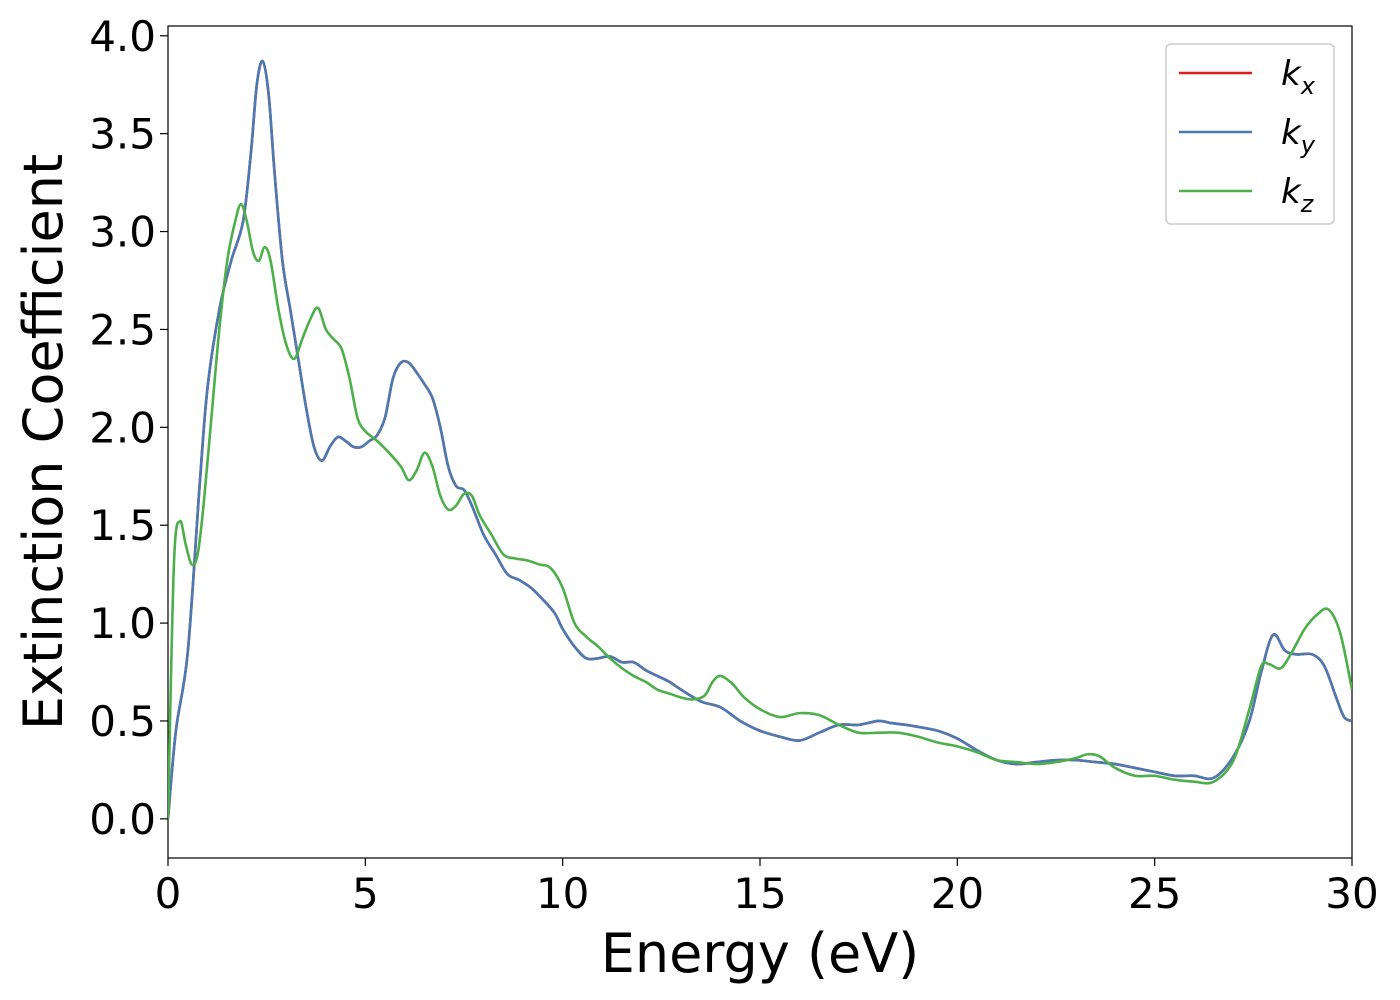 Image resolution: width=1400 pixels, height=1000 pixels. What do you see at coordinates (122, 623) in the screenshot?
I see `y-tick-label: 1.0` at bounding box center [122, 623].